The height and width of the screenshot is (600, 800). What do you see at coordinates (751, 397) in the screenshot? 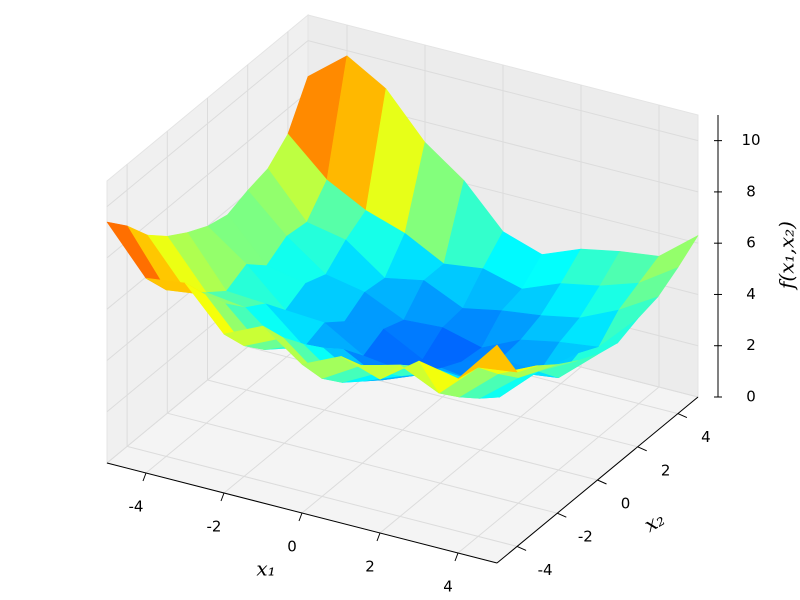
I see `z-tick-label: 0` at bounding box center [751, 397].